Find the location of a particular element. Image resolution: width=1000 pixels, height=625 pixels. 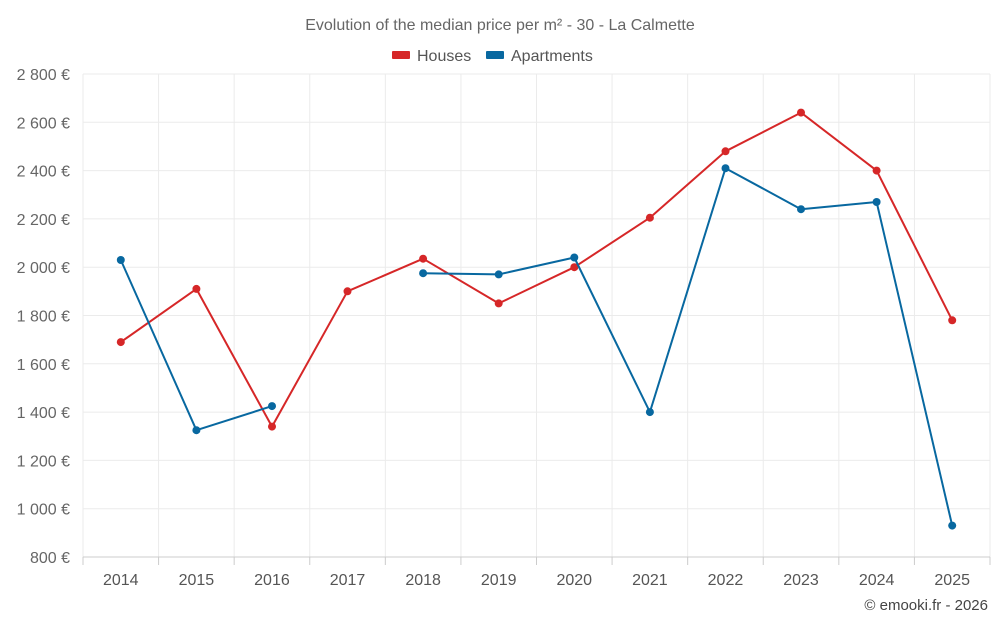

y-tick-label: 2 600 € is located at coordinates (43, 123).